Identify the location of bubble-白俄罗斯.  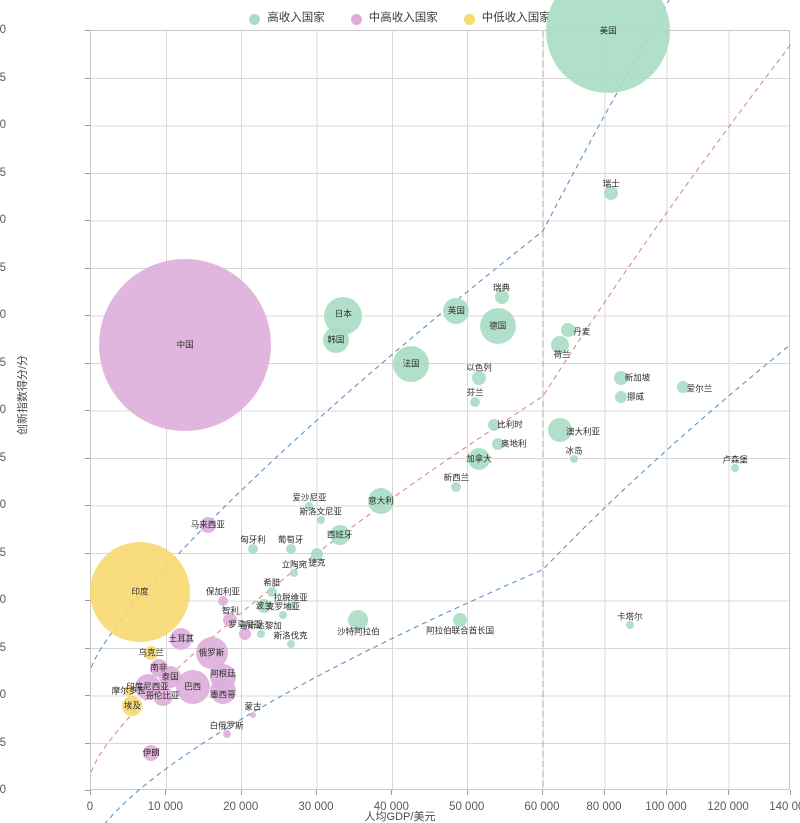
(226, 734).